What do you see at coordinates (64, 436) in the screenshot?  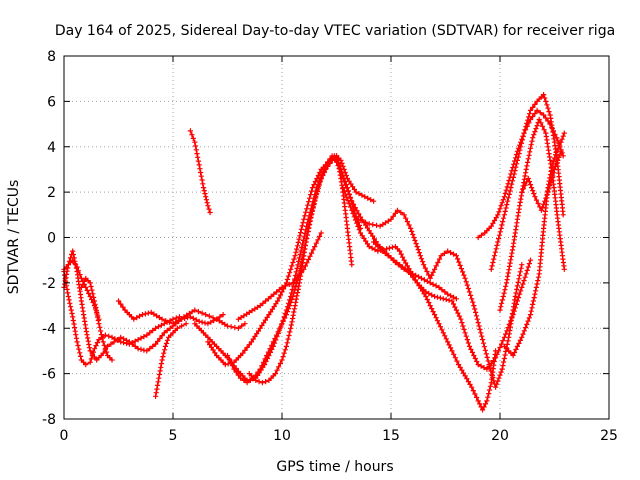 I see `x-tick-label: 0` at bounding box center [64, 436].